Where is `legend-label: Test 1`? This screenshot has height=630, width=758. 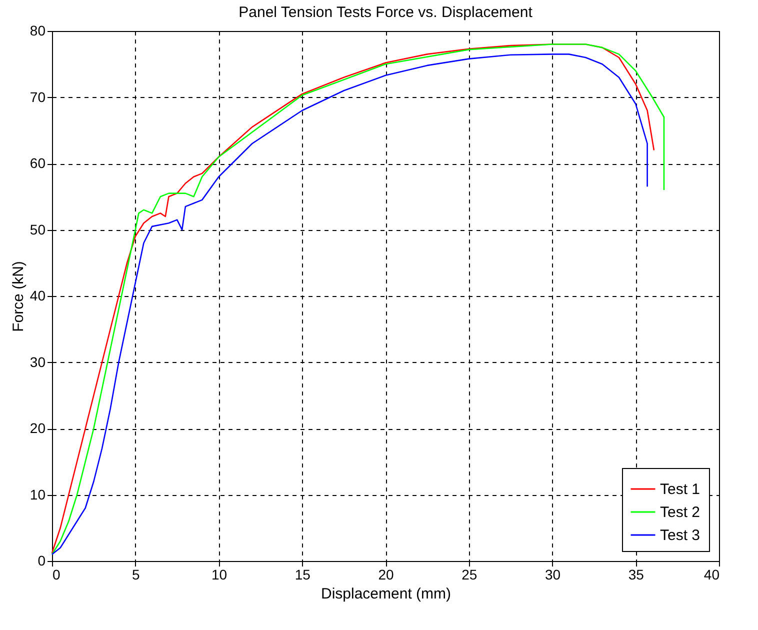
legend-label: Test 1 is located at coordinates (680, 489).